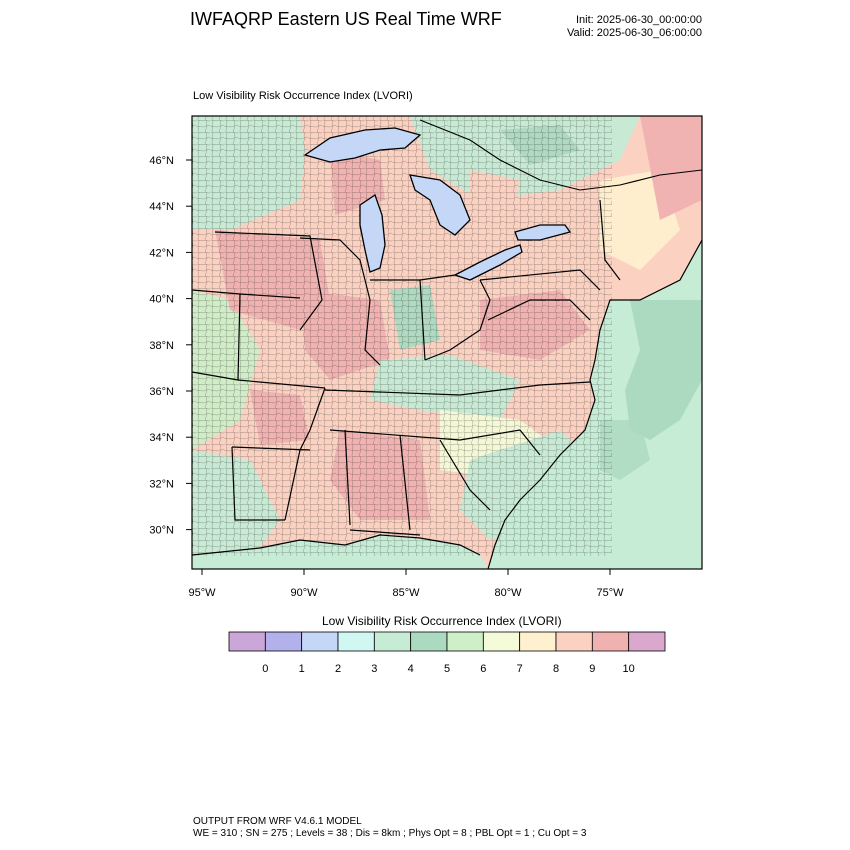 The height and width of the screenshot is (850, 850). What do you see at coordinates (336, 545) in the screenshot?
I see `gulf-coastline` at bounding box center [336, 545].